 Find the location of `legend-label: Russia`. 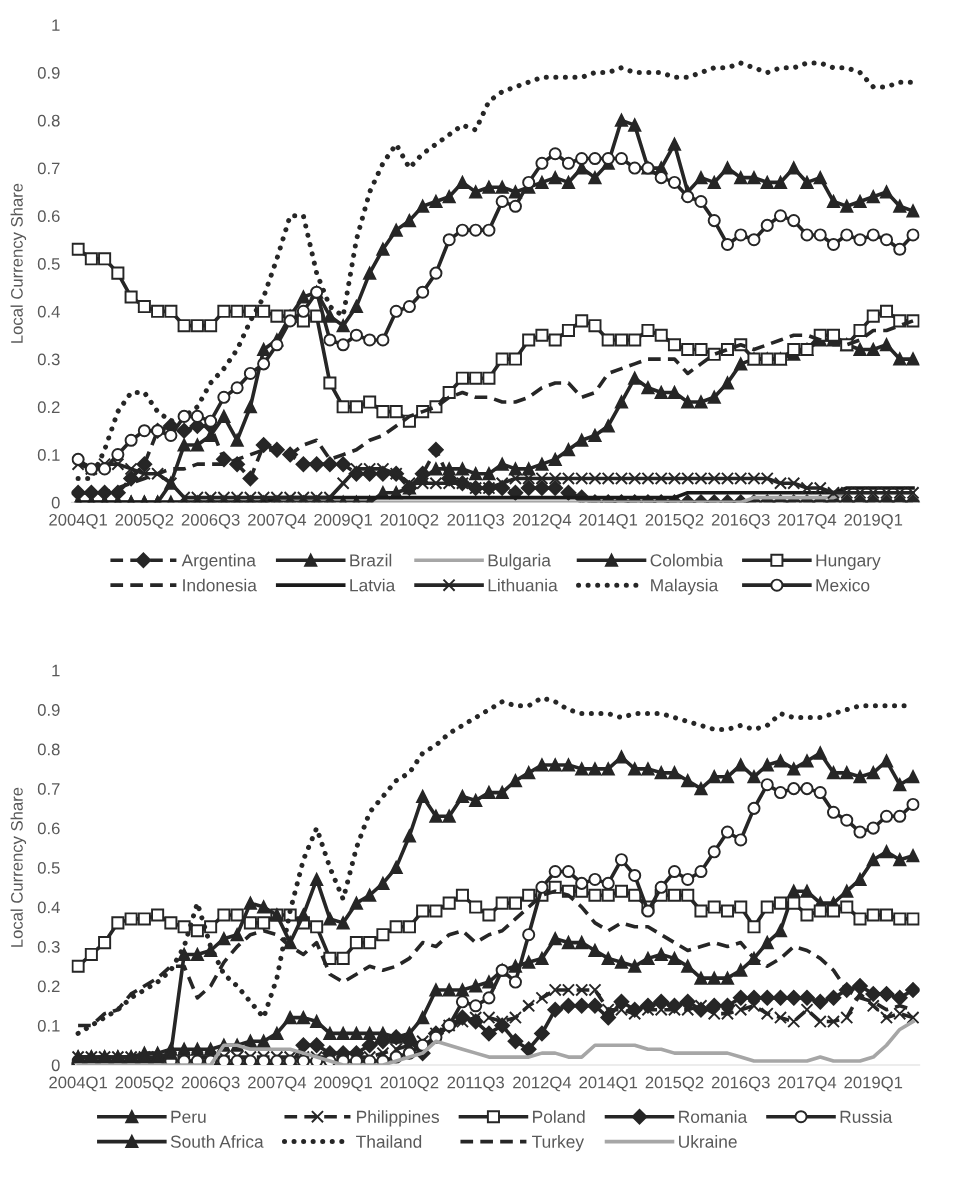

legend-label: Russia is located at coordinates (866, 1116).